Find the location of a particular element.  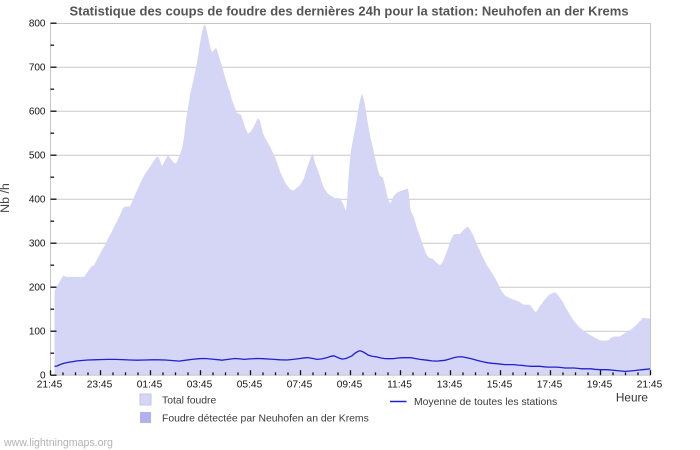

svg-text: 19:45 is located at coordinates (600, 384).